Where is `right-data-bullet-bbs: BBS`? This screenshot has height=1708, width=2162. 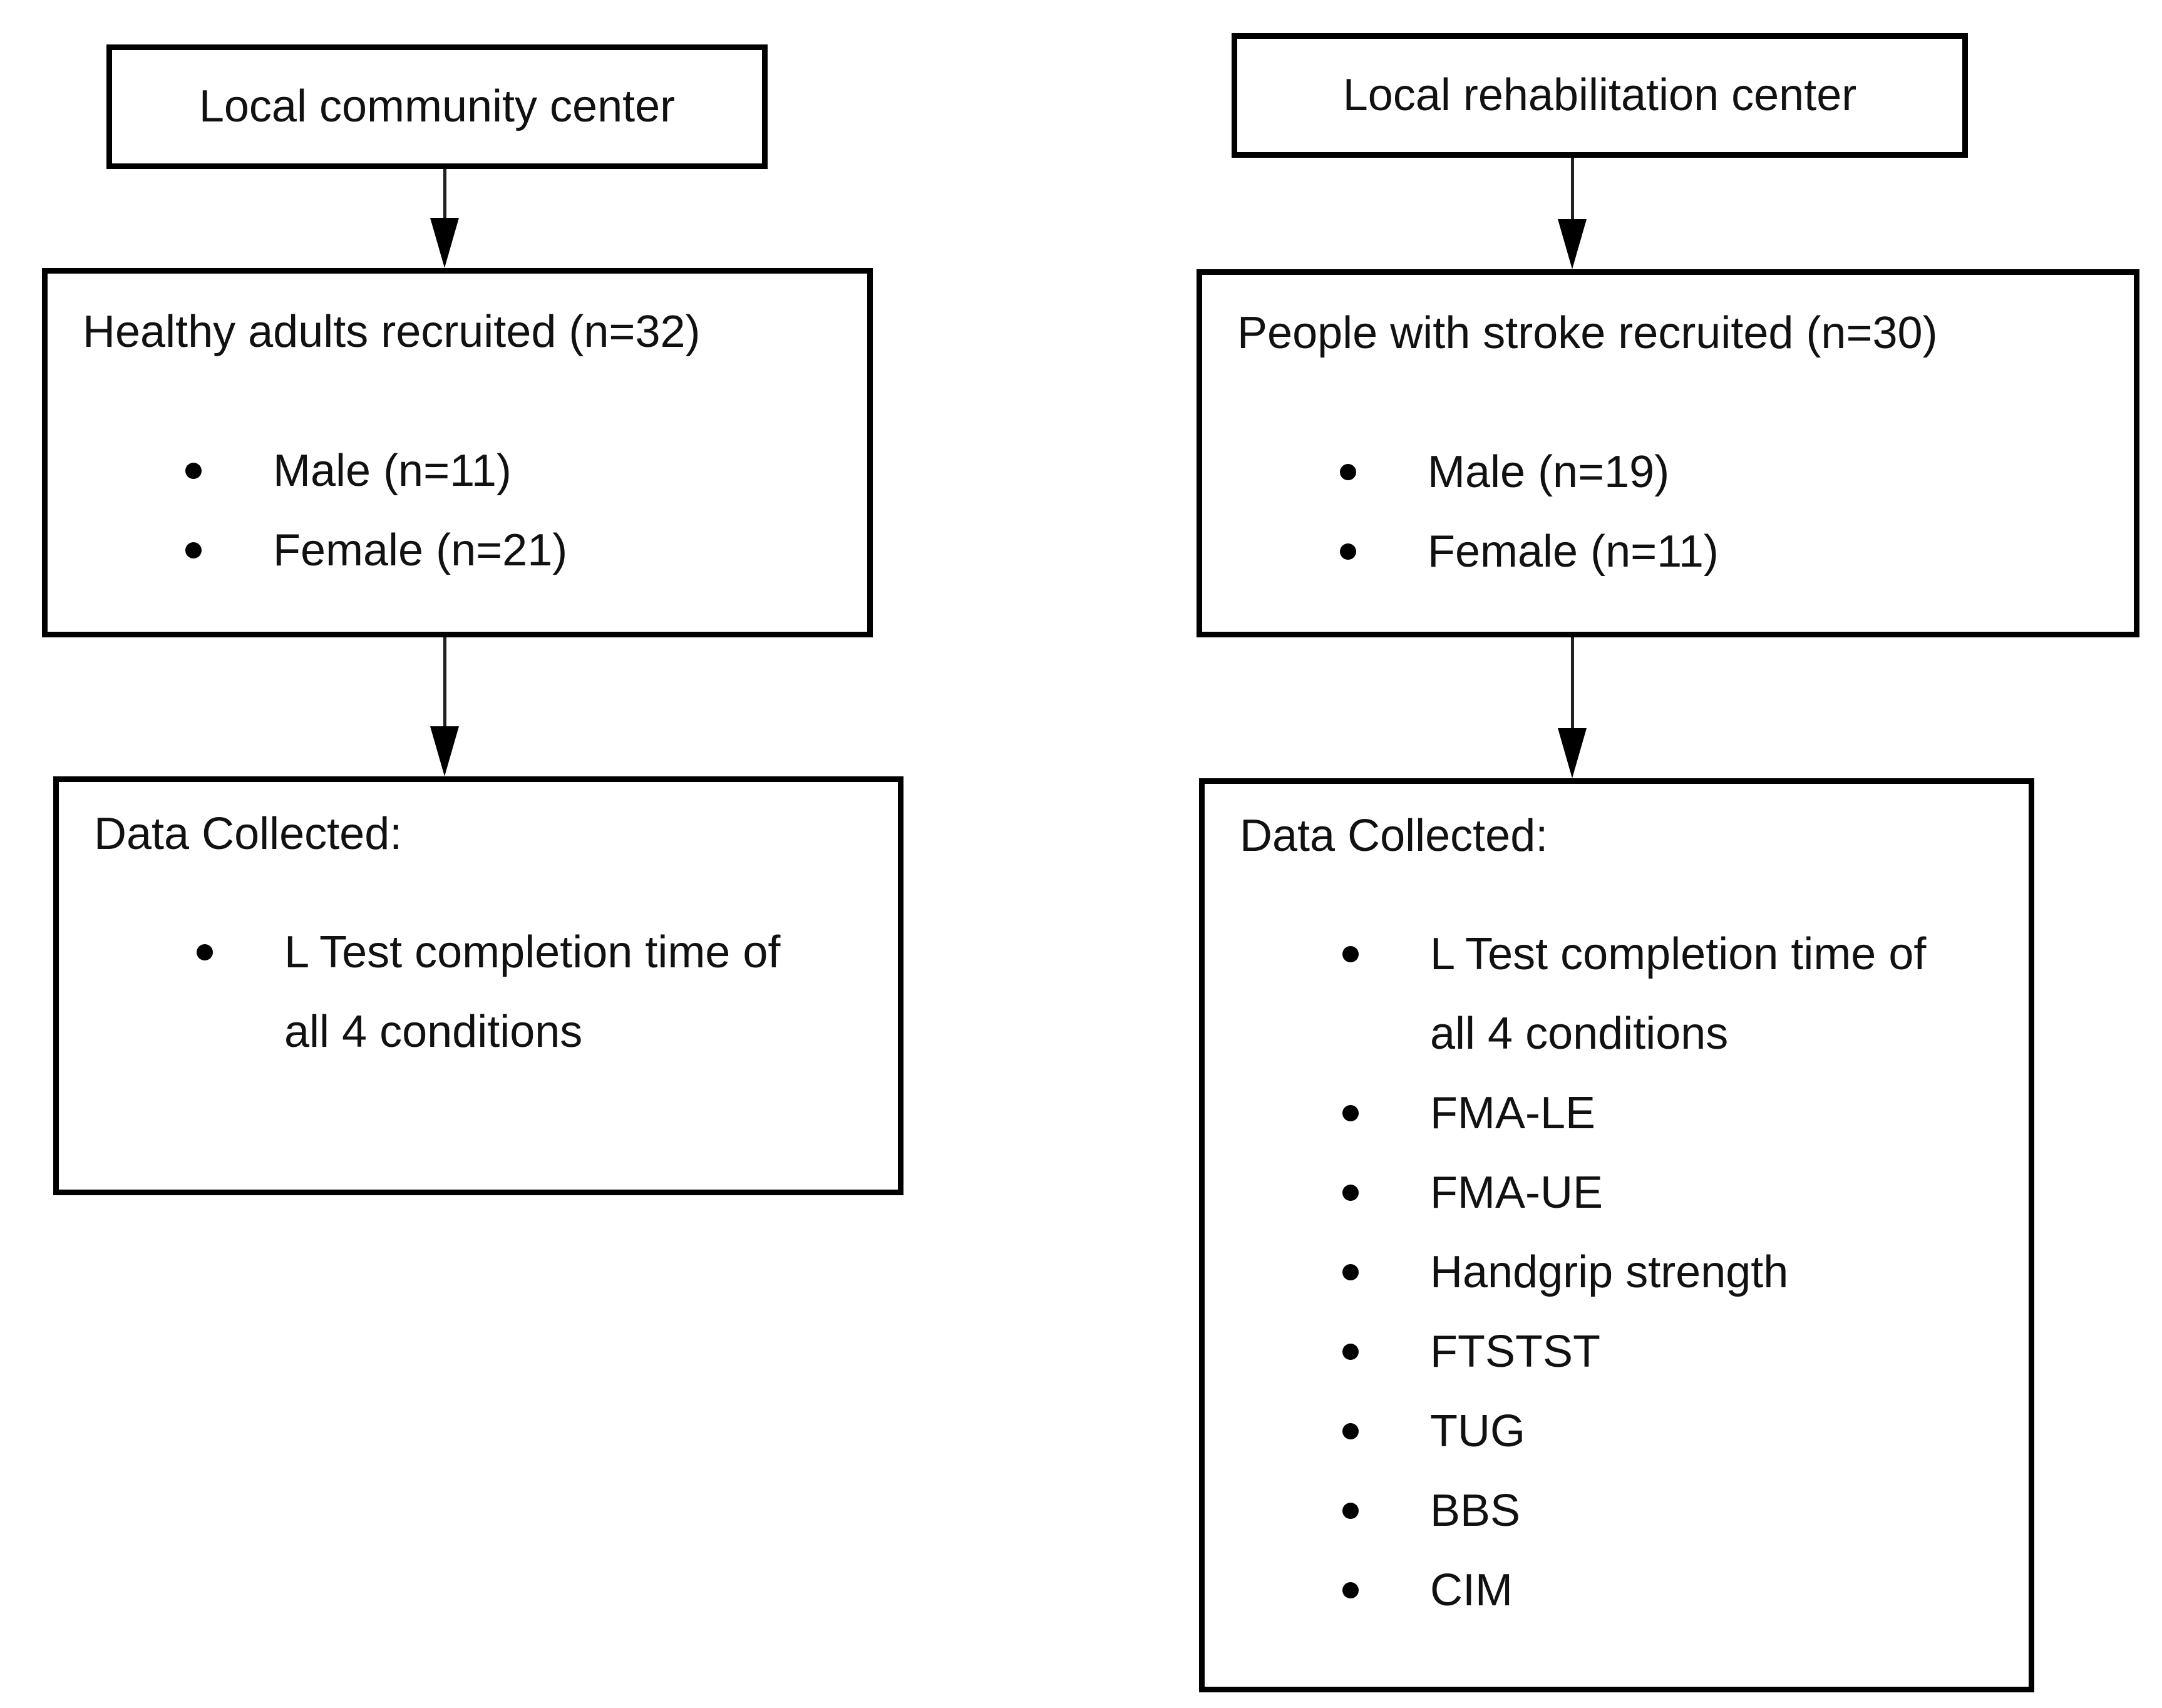
right-data-bullet-bbs: BBS is located at coordinates (1475, 1511).